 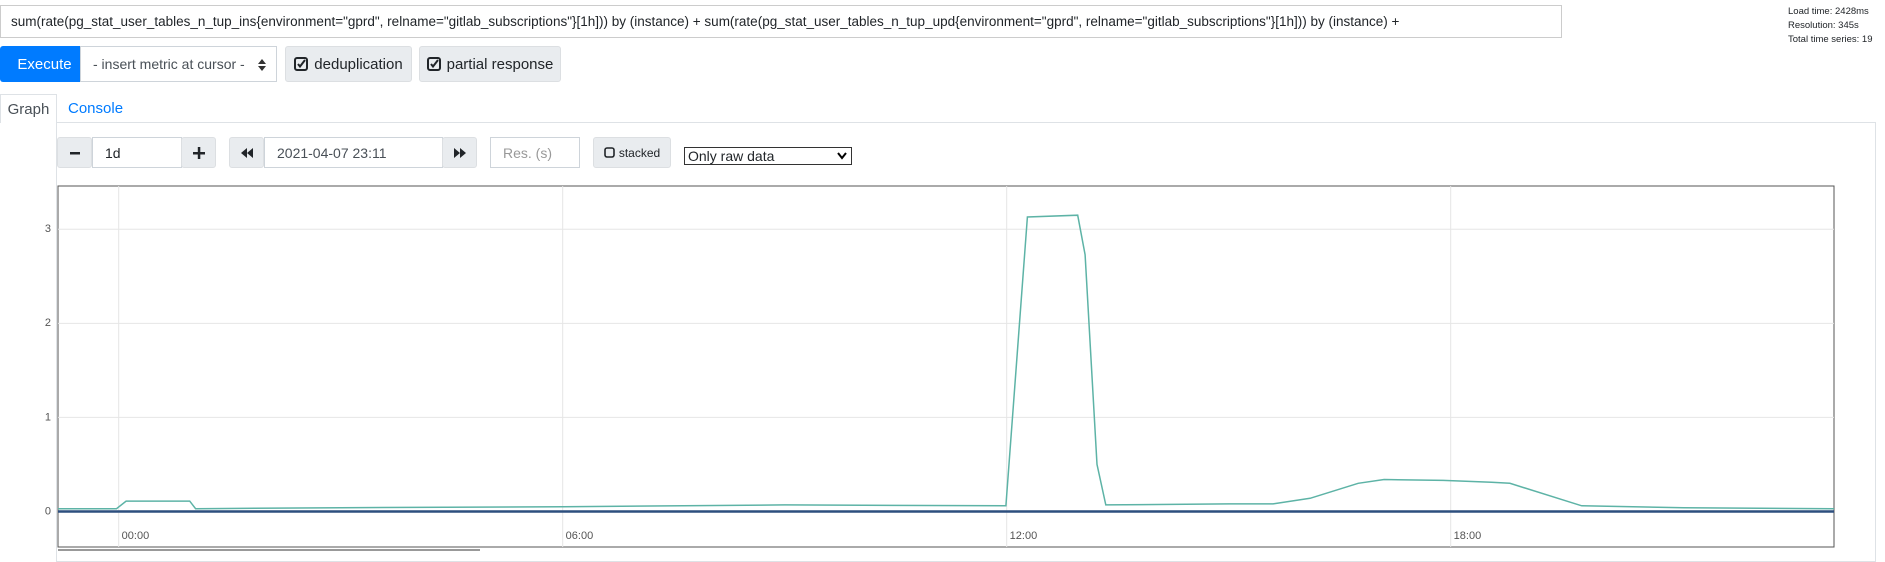 What do you see at coordinates (639, 152) in the screenshot?
I see `stacked-label: stacked` at bounding box center [639, 152].